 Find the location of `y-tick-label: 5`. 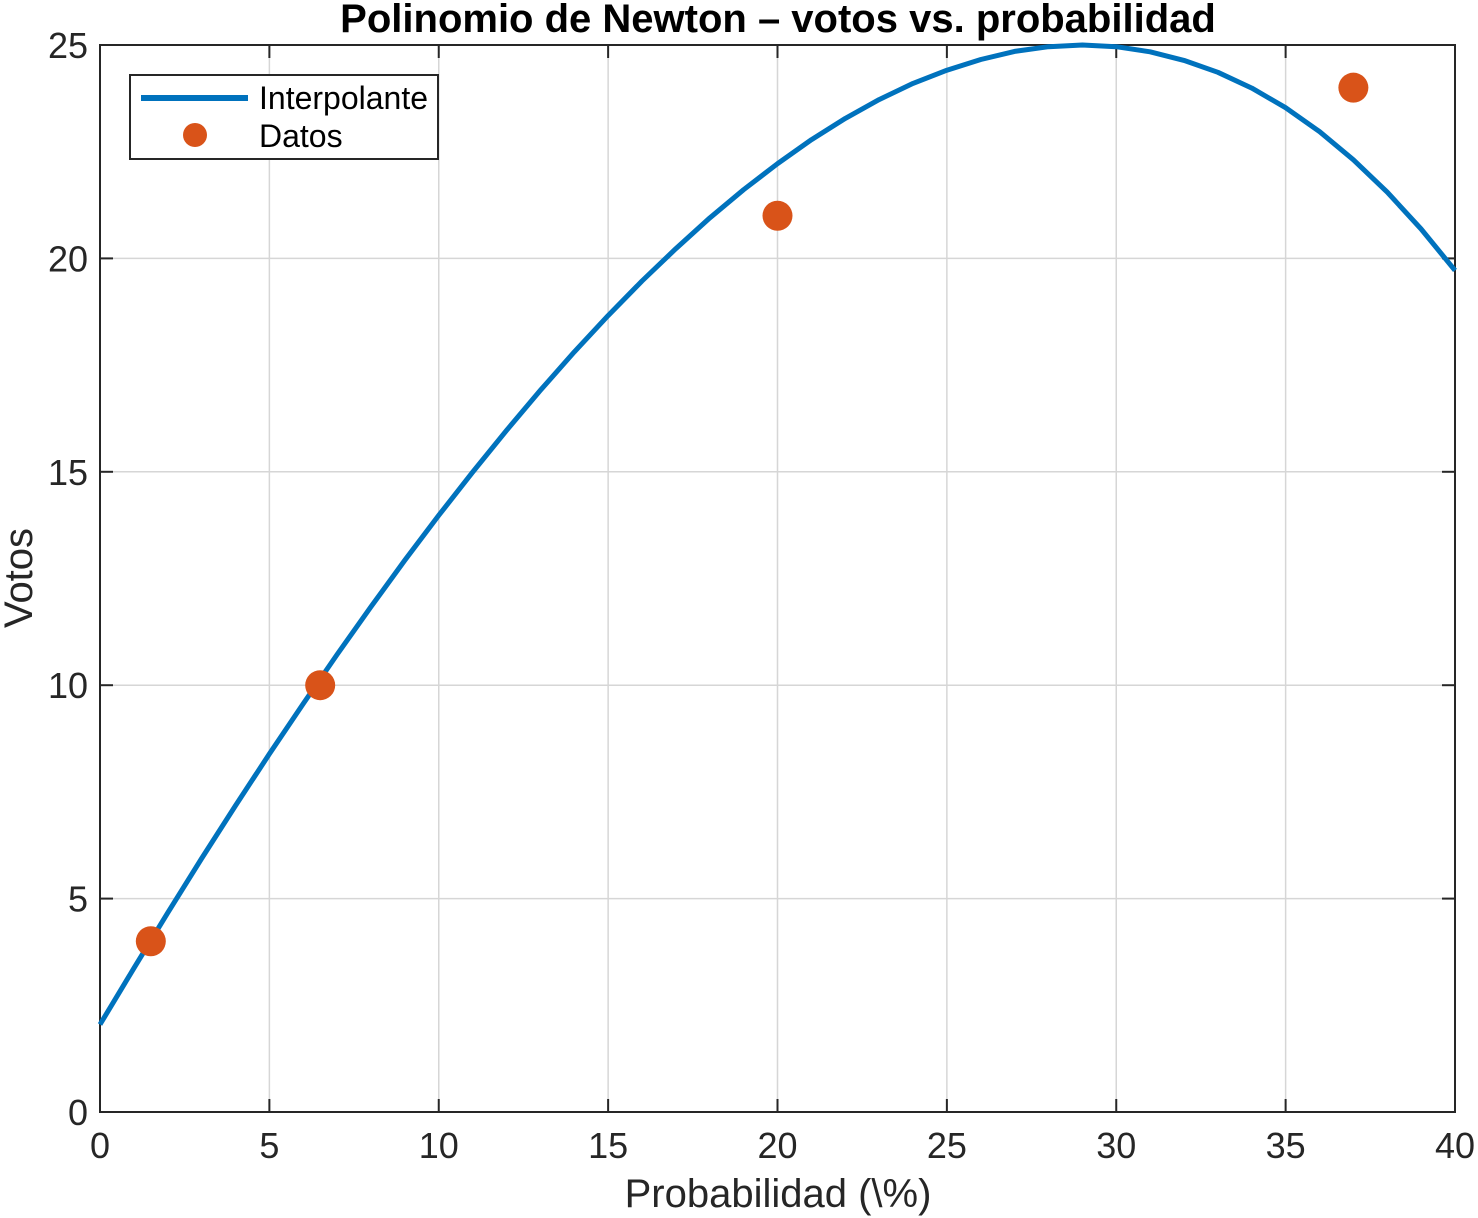

y-tick-label: 5 is located at coordinates (78, 899).